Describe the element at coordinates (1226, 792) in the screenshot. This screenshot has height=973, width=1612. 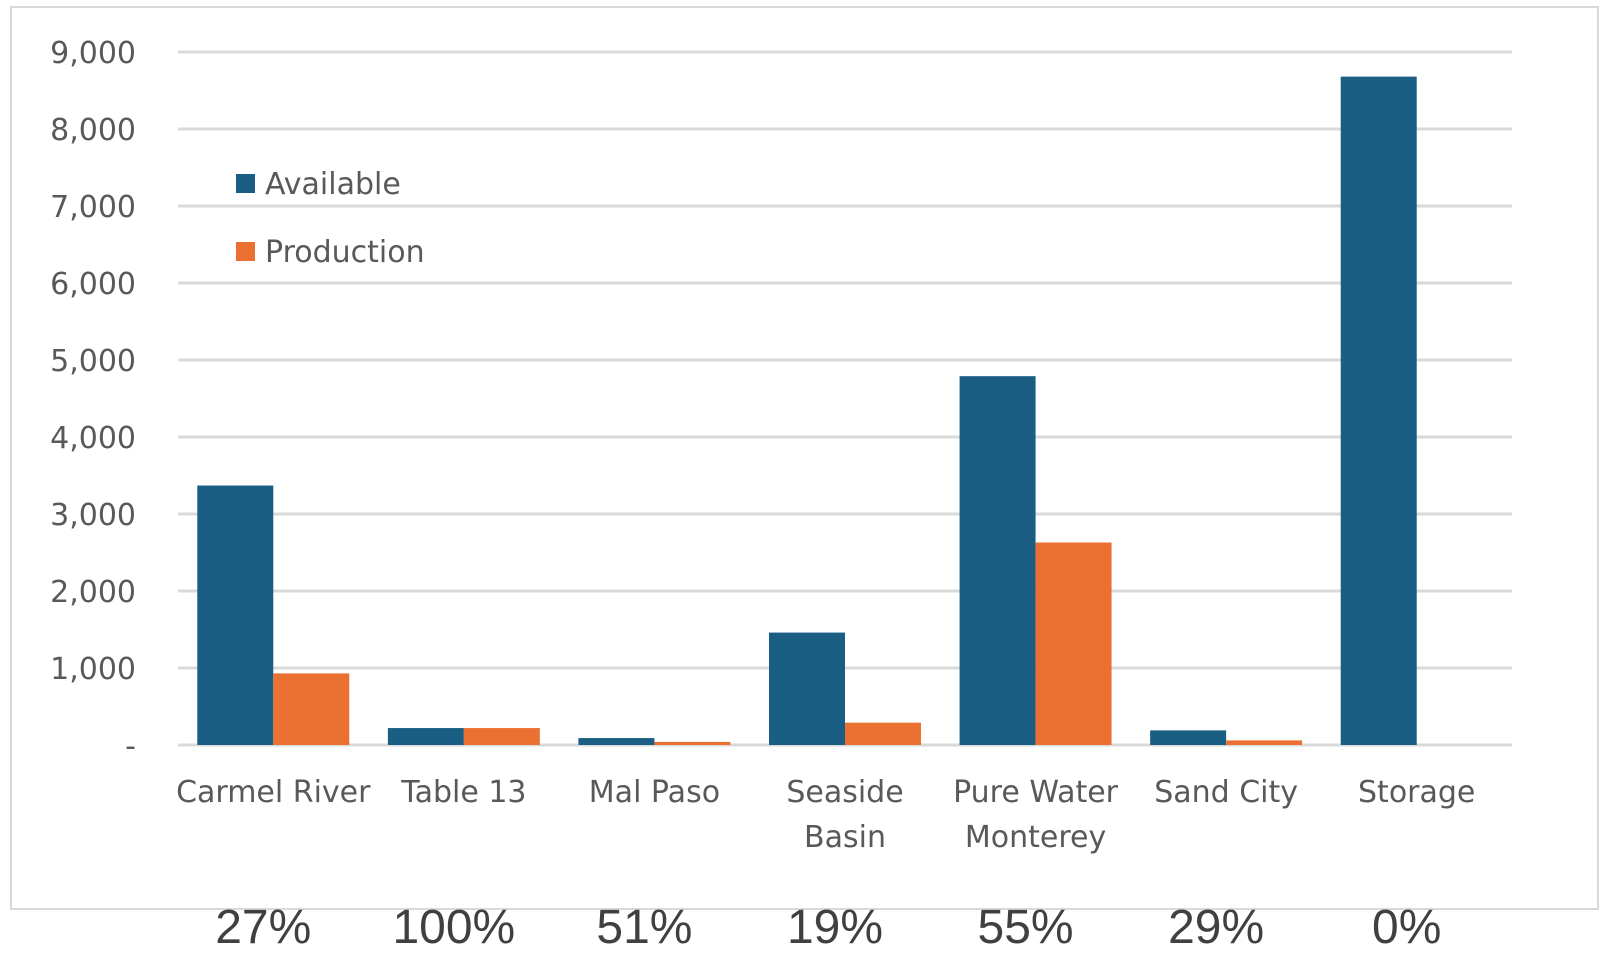
I see `category-label: Sand City` at that location.